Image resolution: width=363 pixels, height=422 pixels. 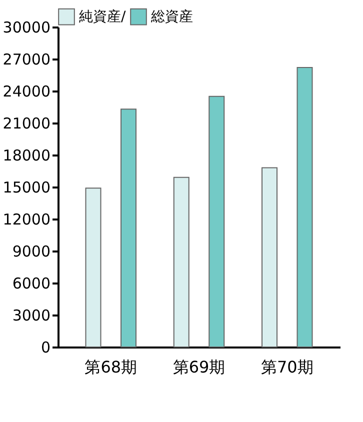 What do you see at coordinates (26, 123) in the screenshot?
I see `y-tick-label: 21000` at bounding box center [26, 123].